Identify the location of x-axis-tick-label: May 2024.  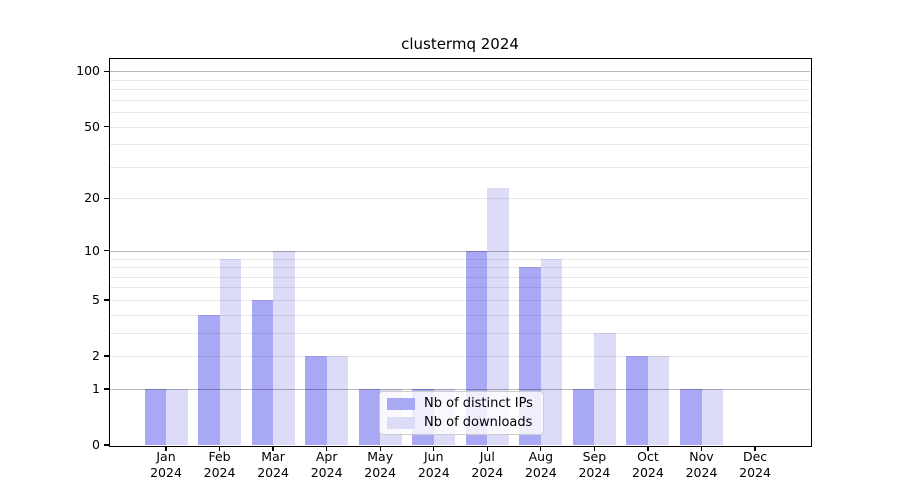
(380, 464).